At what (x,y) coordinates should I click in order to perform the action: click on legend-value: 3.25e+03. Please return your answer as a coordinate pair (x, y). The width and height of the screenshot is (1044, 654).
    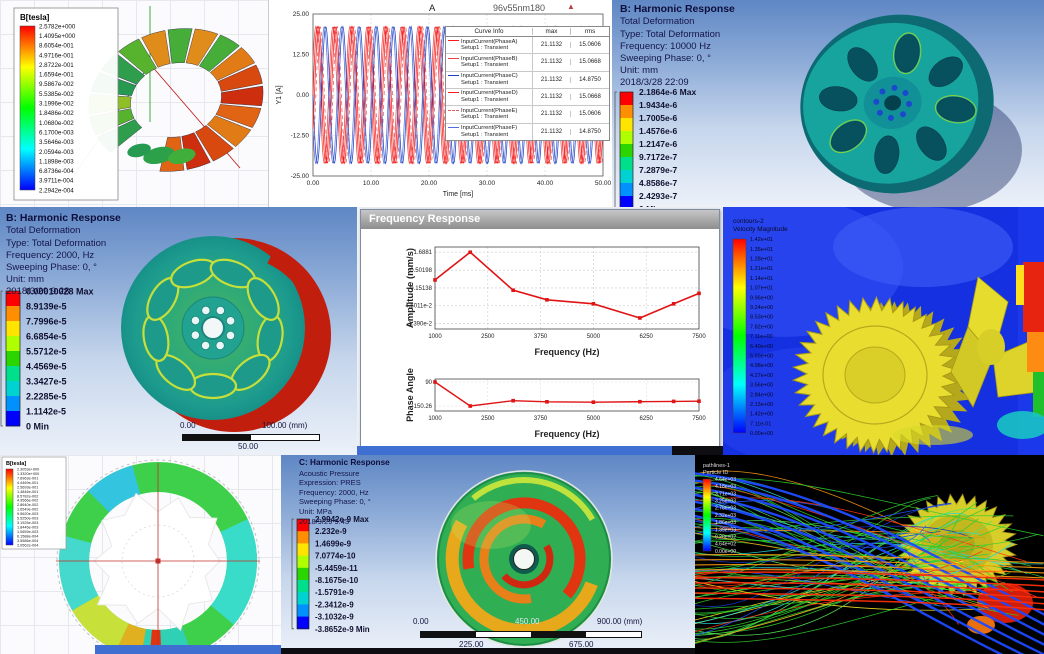
    Looking at the image, I should click on (725, 502).